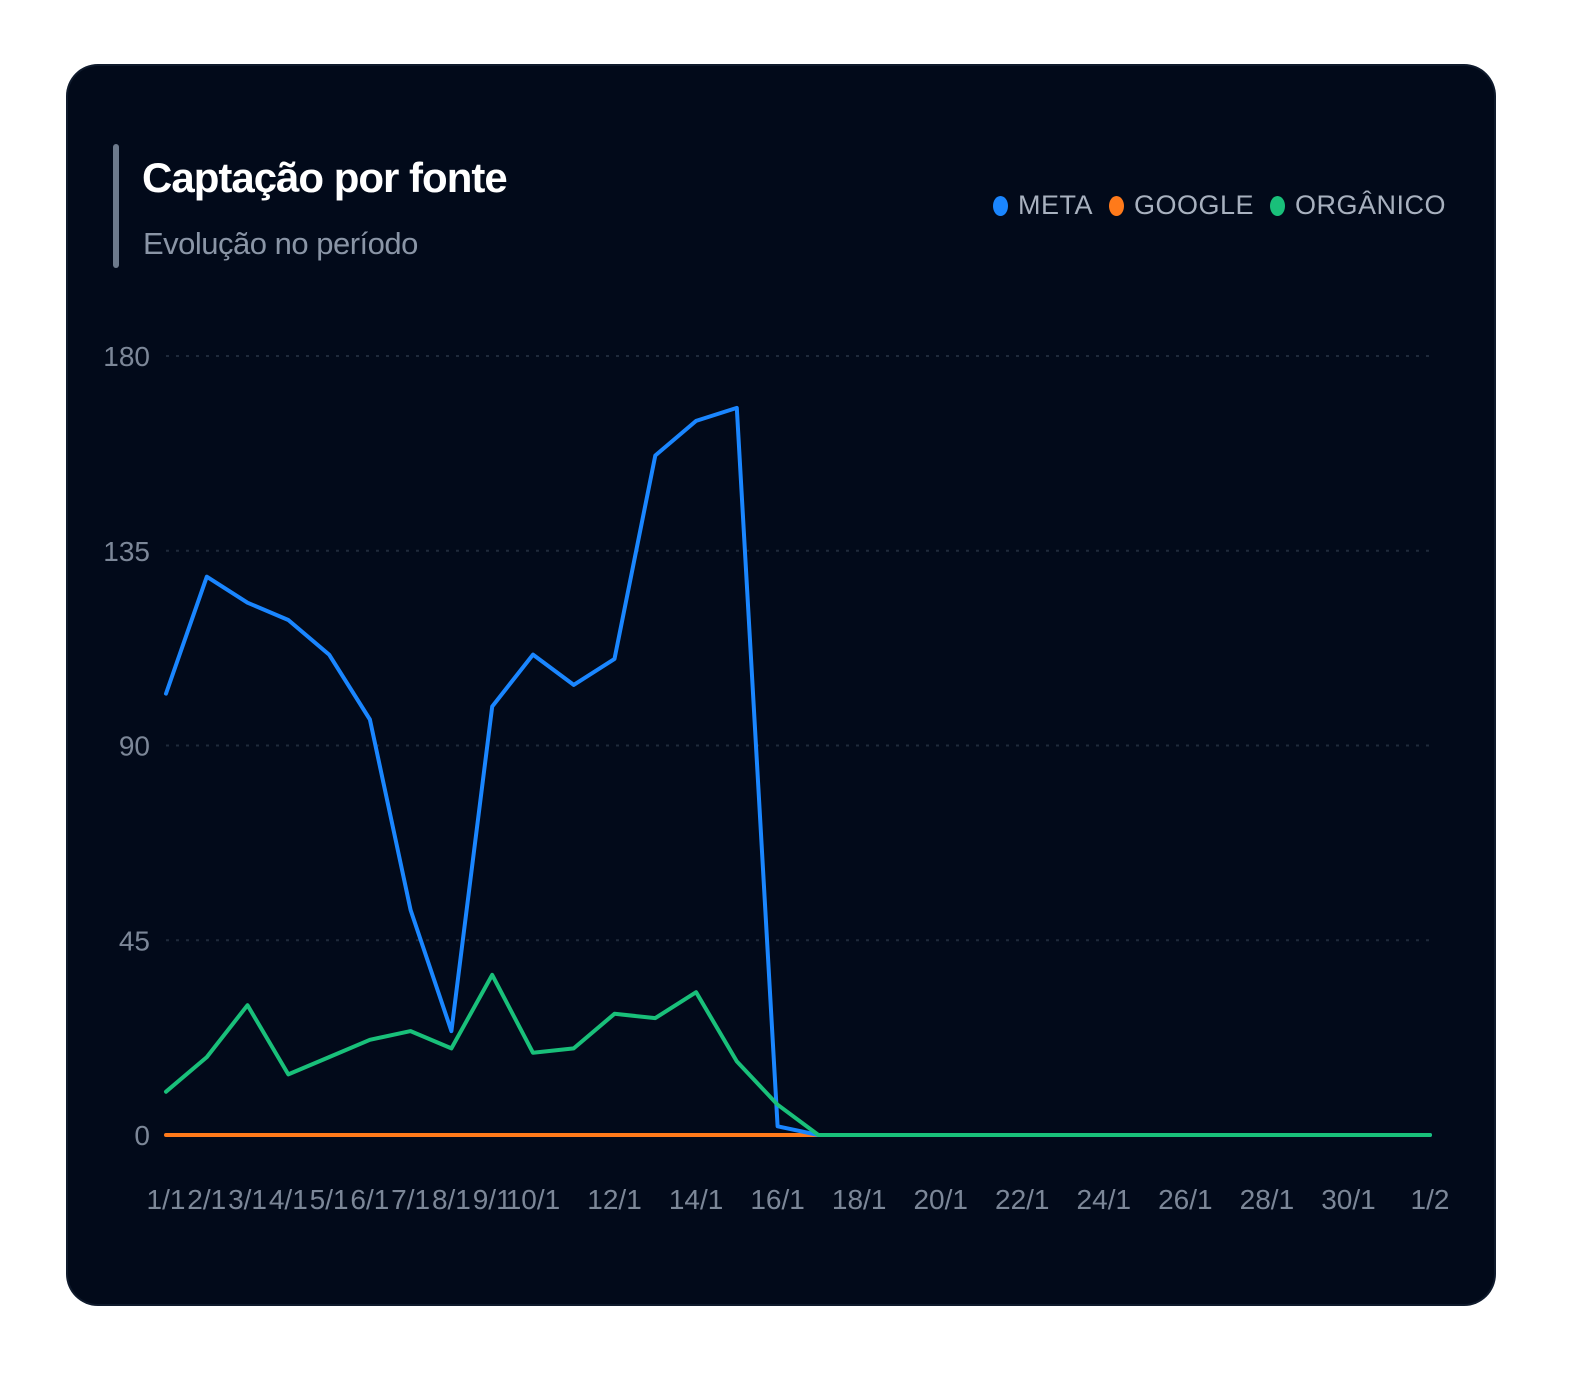  Describe the element at coordinates (1104, 1199) in the screenshot. I see `x-tick-label: 24/1` at that location.